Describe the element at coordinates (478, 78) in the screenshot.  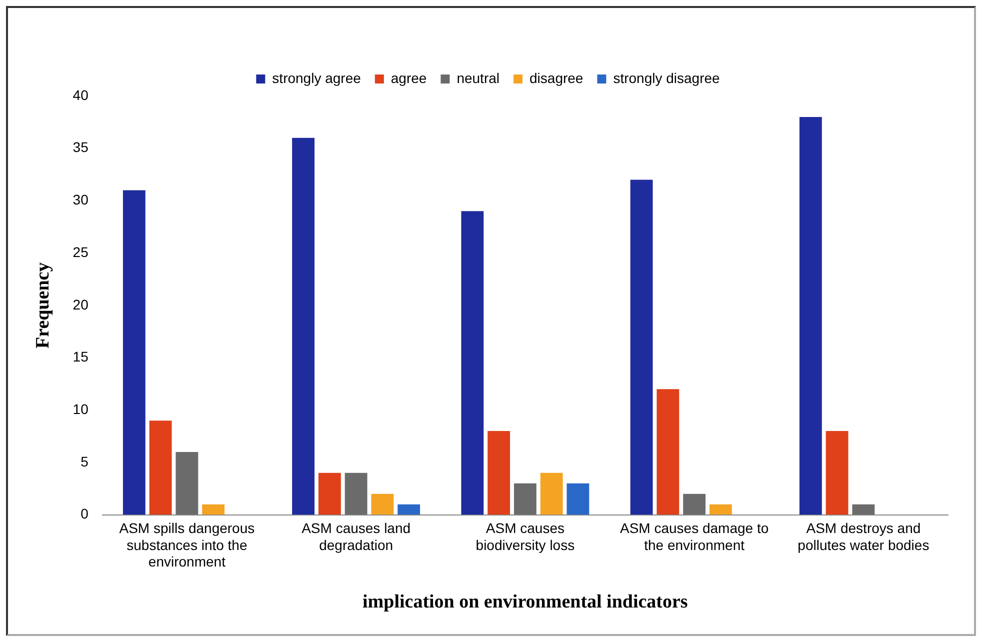
I see `legend-label: neutral` at that location.